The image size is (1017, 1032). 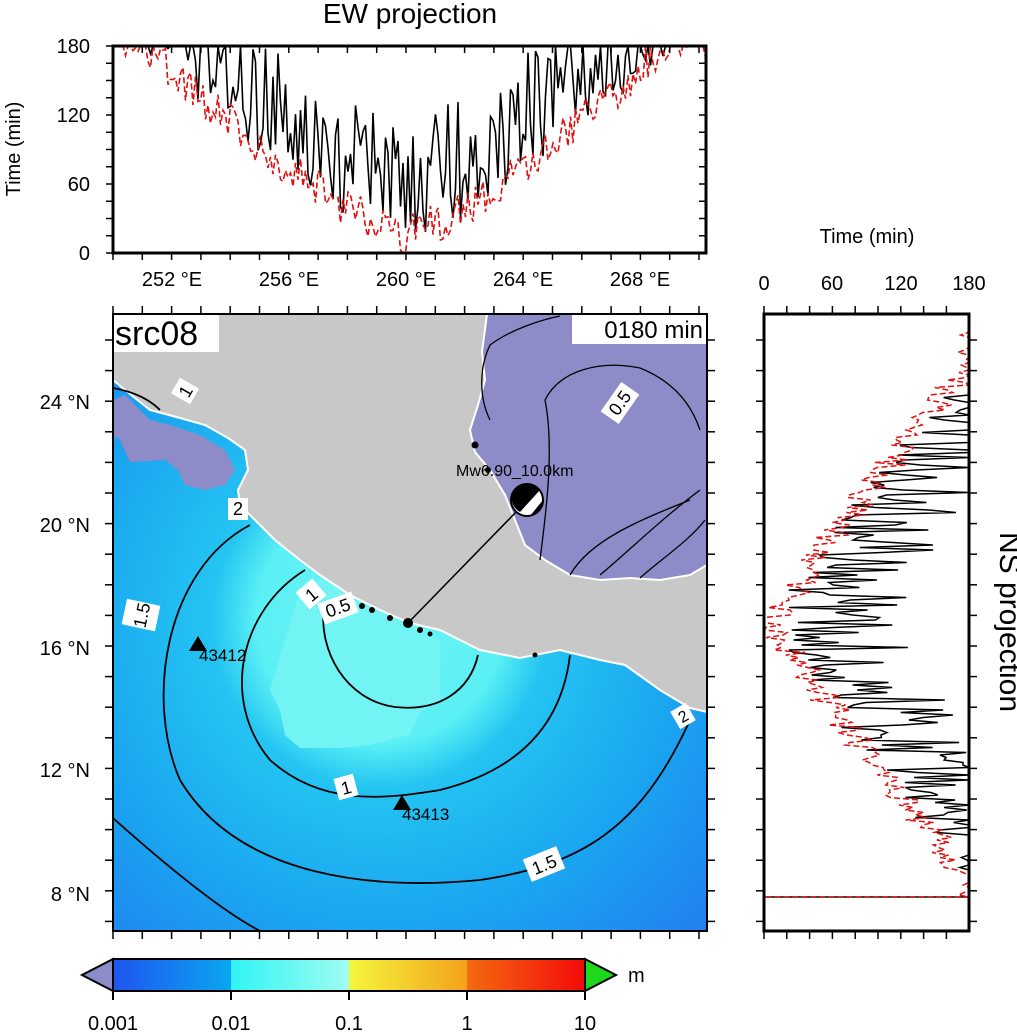 I want to click on map-ytick-8: 8 °N, so click(x=70, y=895).